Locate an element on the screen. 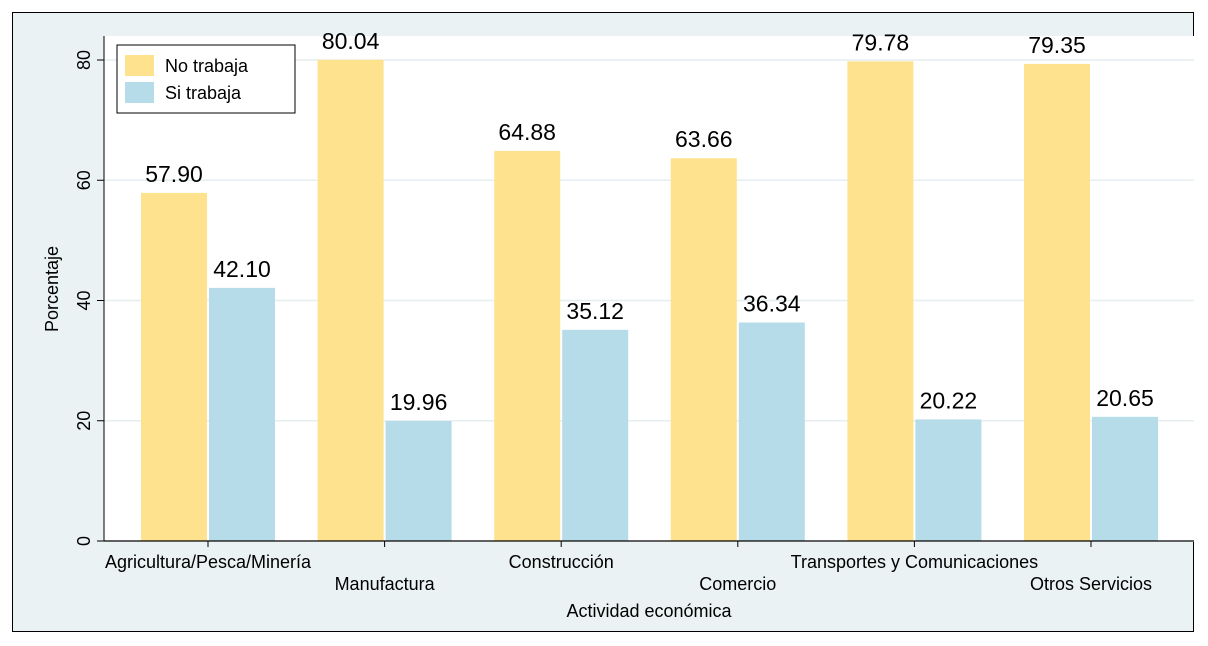  data-label: 42.10 is located at coordinates (242, 269).